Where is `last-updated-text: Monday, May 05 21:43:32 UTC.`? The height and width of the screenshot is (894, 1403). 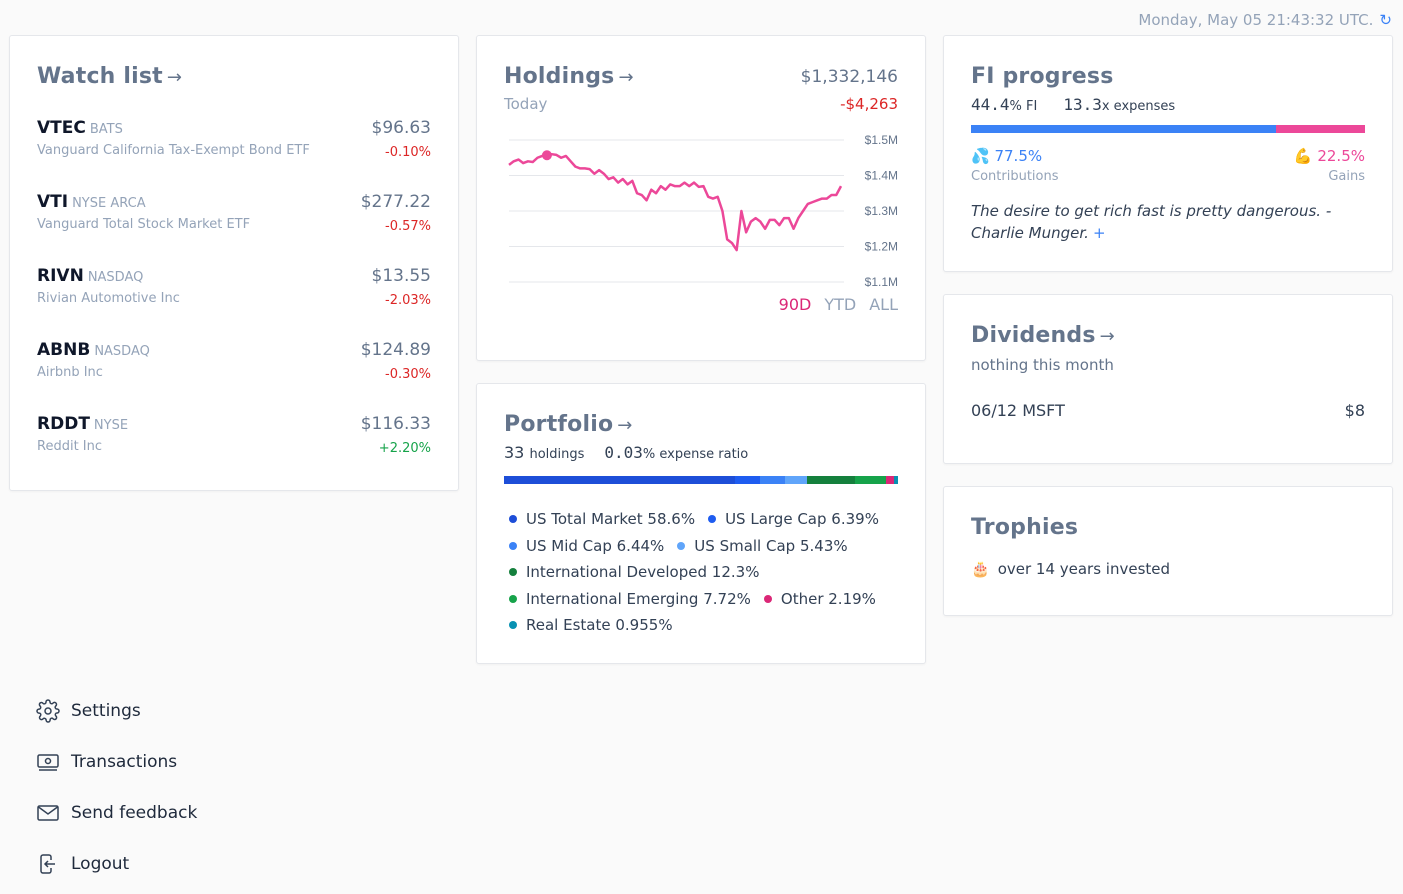
last-updated-text: Monday, May 05 21:43:32 UTC. is located at coordinates (1256, 20).